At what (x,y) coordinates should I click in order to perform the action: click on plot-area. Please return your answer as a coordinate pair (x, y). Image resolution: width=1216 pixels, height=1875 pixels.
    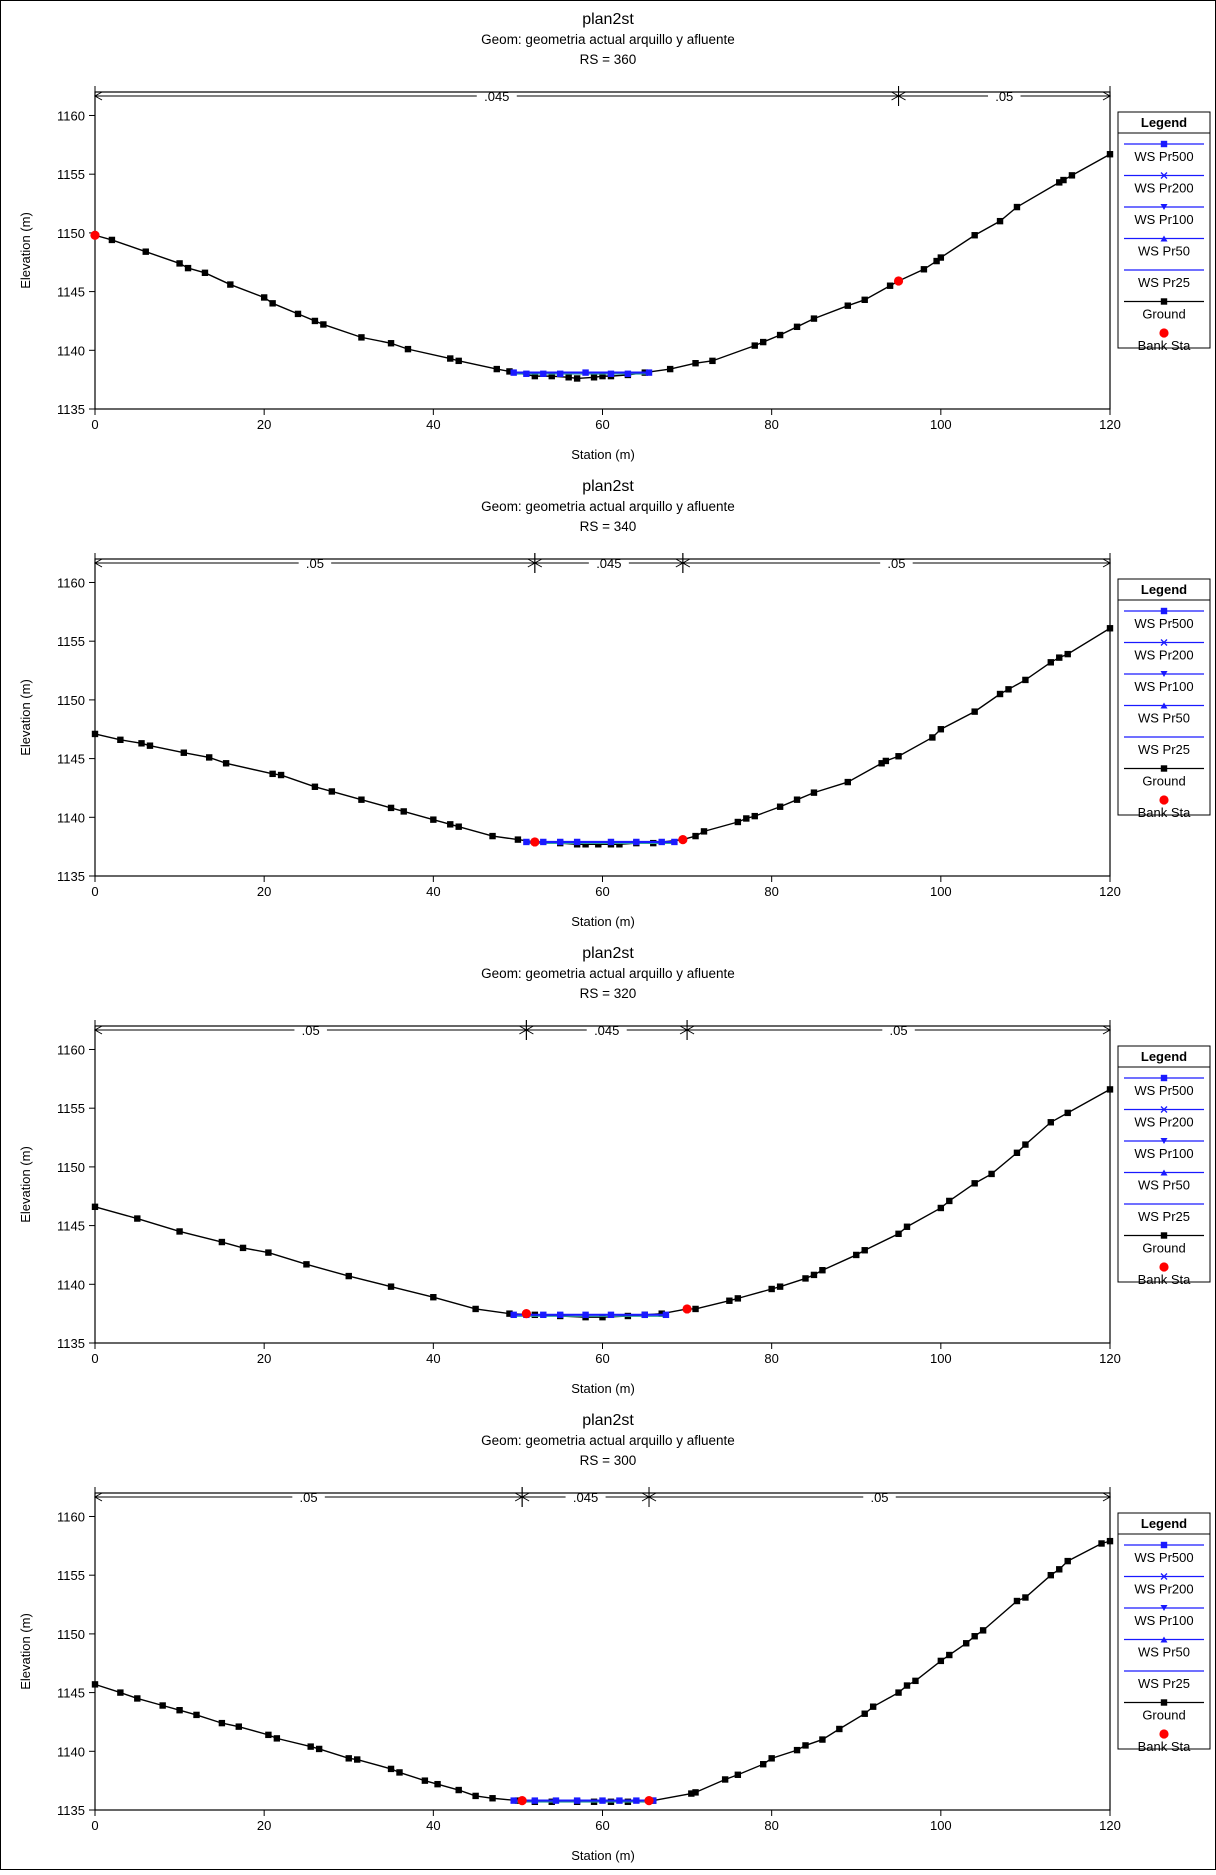
    Looking at the image, I should click on (602, 717).